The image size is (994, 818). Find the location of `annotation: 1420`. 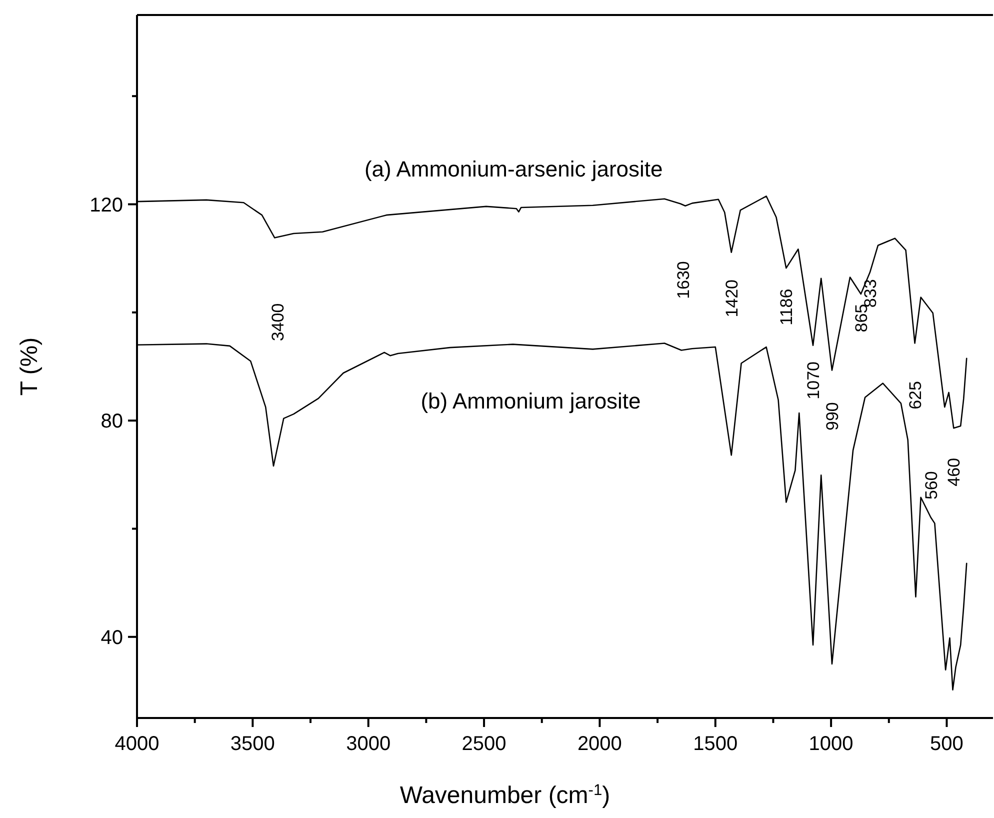

annotation: 1420 is located at coordinates (732, 298).